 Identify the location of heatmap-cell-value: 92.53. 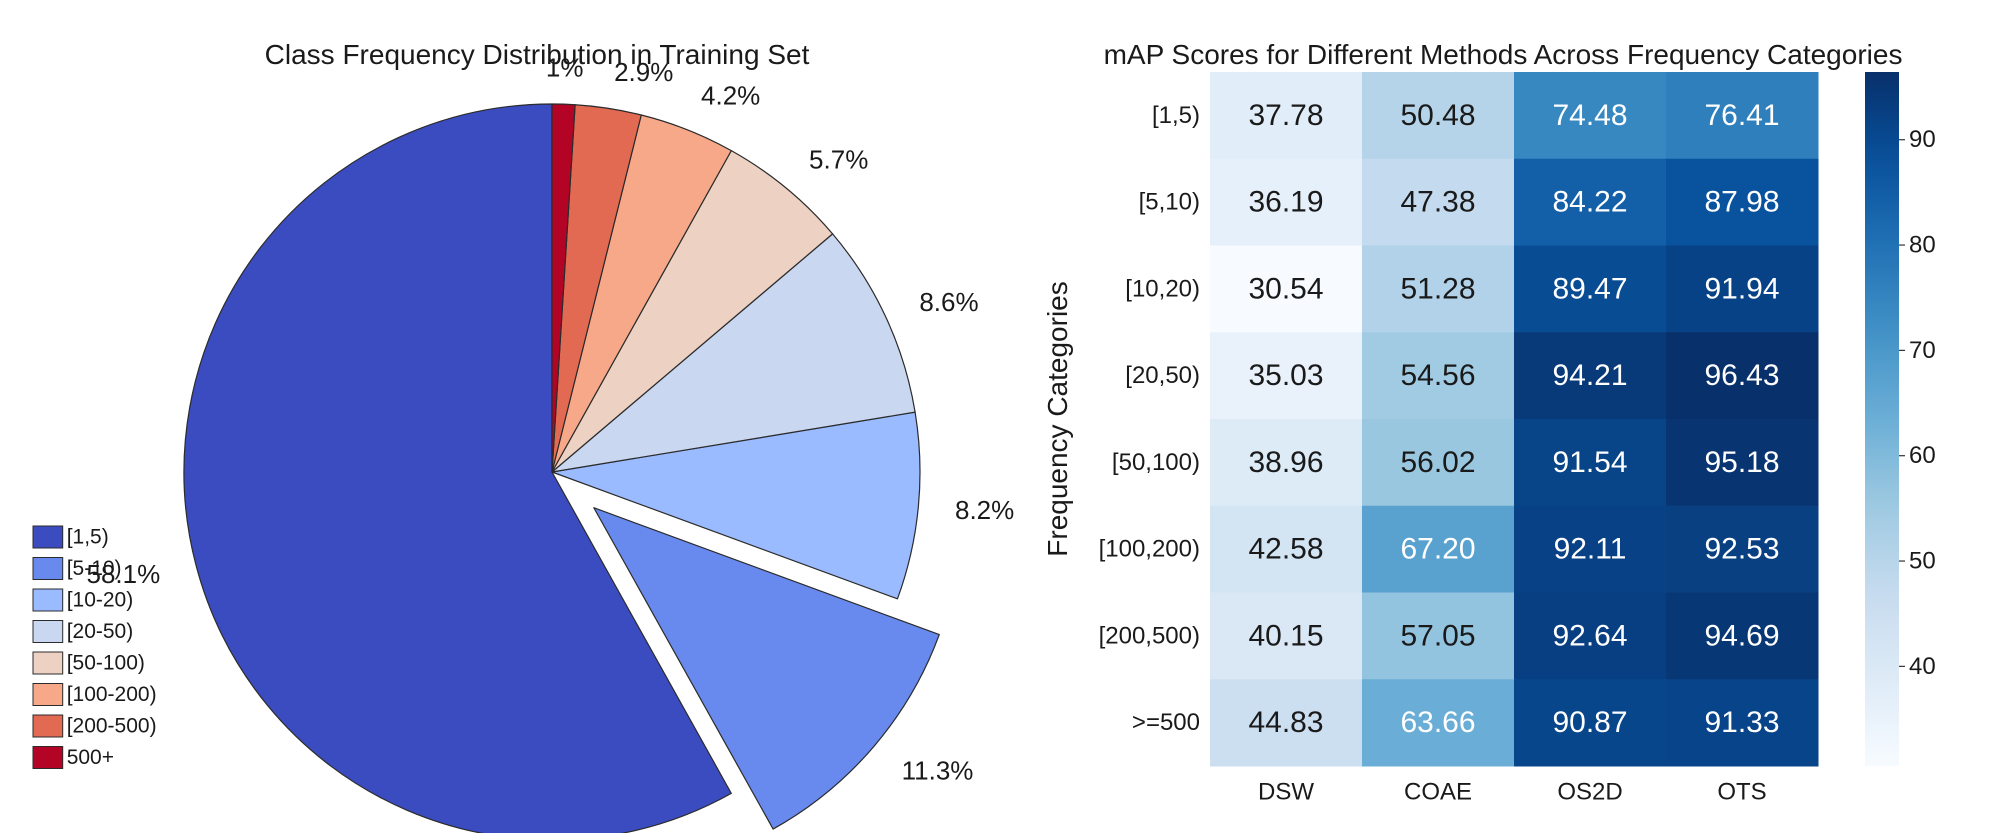
(1741, 549).